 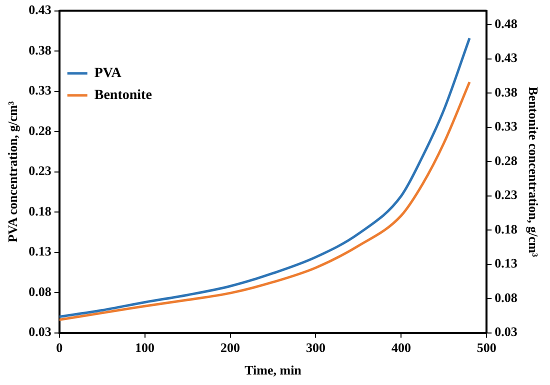 What do you see at coordinates (506, 332) in the screenshot?
I see `y2-tick-label: 0.03` at bounding box center [506, 332].